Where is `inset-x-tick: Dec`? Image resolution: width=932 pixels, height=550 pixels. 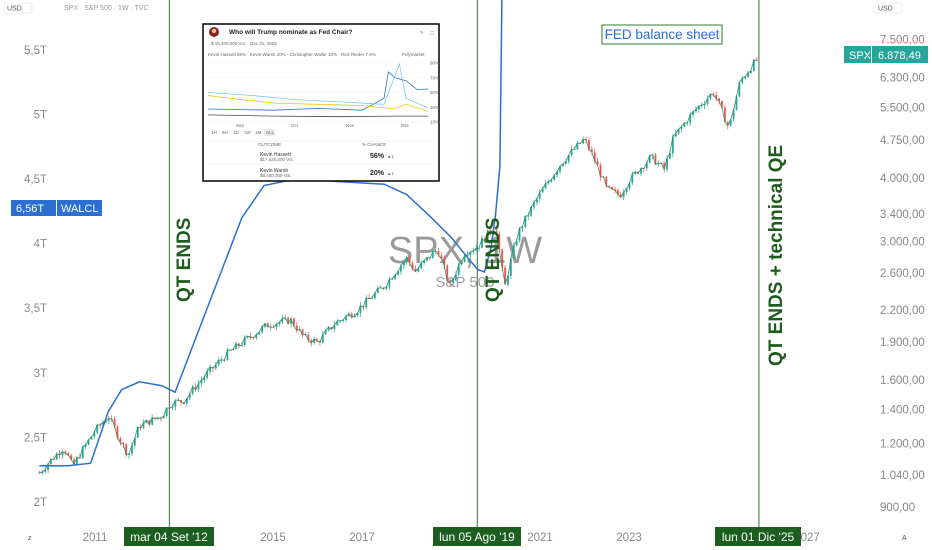 inset-x-tick: Dec is located at coordinates (405, 125).